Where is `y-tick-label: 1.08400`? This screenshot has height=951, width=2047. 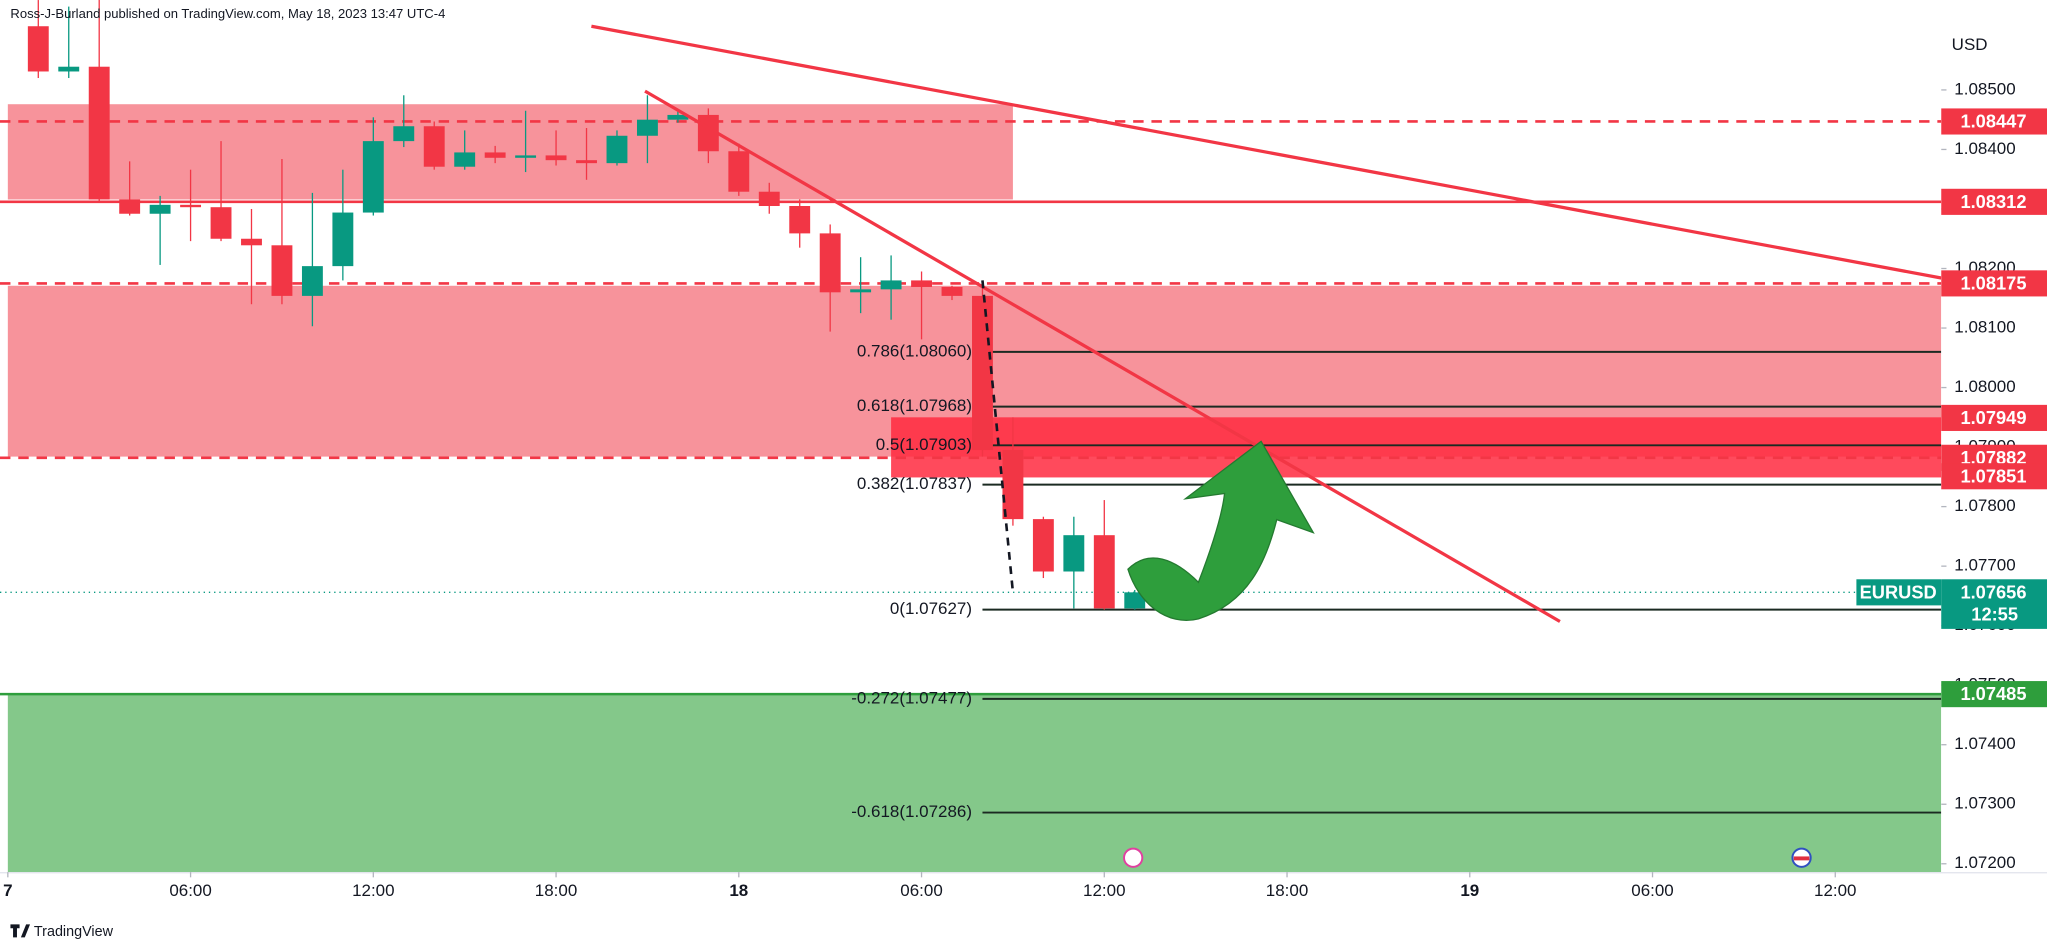 y-tick-label: 1.08400 is located at coordinates (1984, 148).